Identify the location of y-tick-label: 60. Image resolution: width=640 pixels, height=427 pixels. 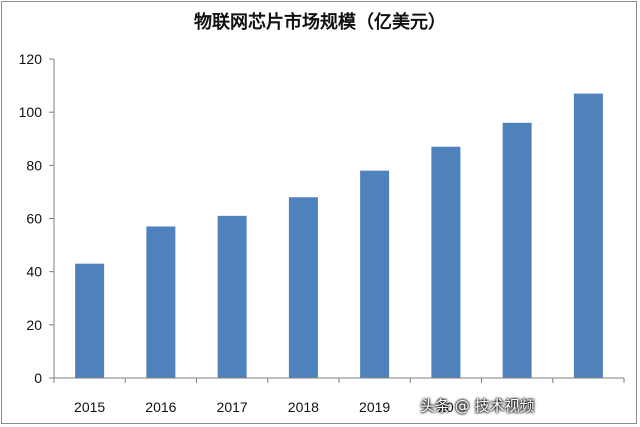
(34, 219).